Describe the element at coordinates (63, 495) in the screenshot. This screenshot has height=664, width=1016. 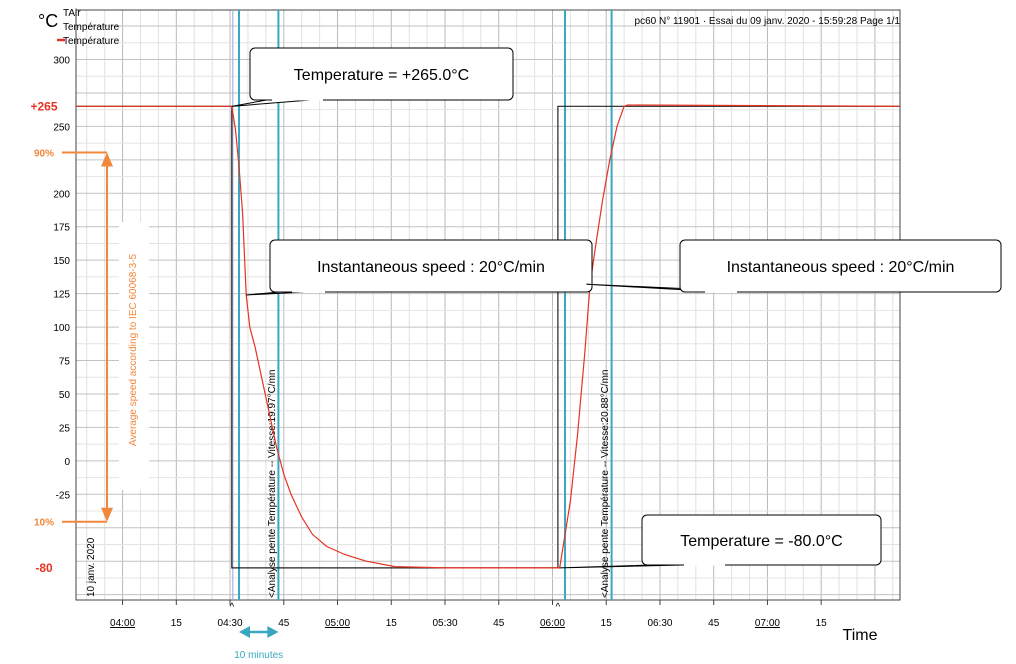
I see `y-tick-label: -25` at that location.